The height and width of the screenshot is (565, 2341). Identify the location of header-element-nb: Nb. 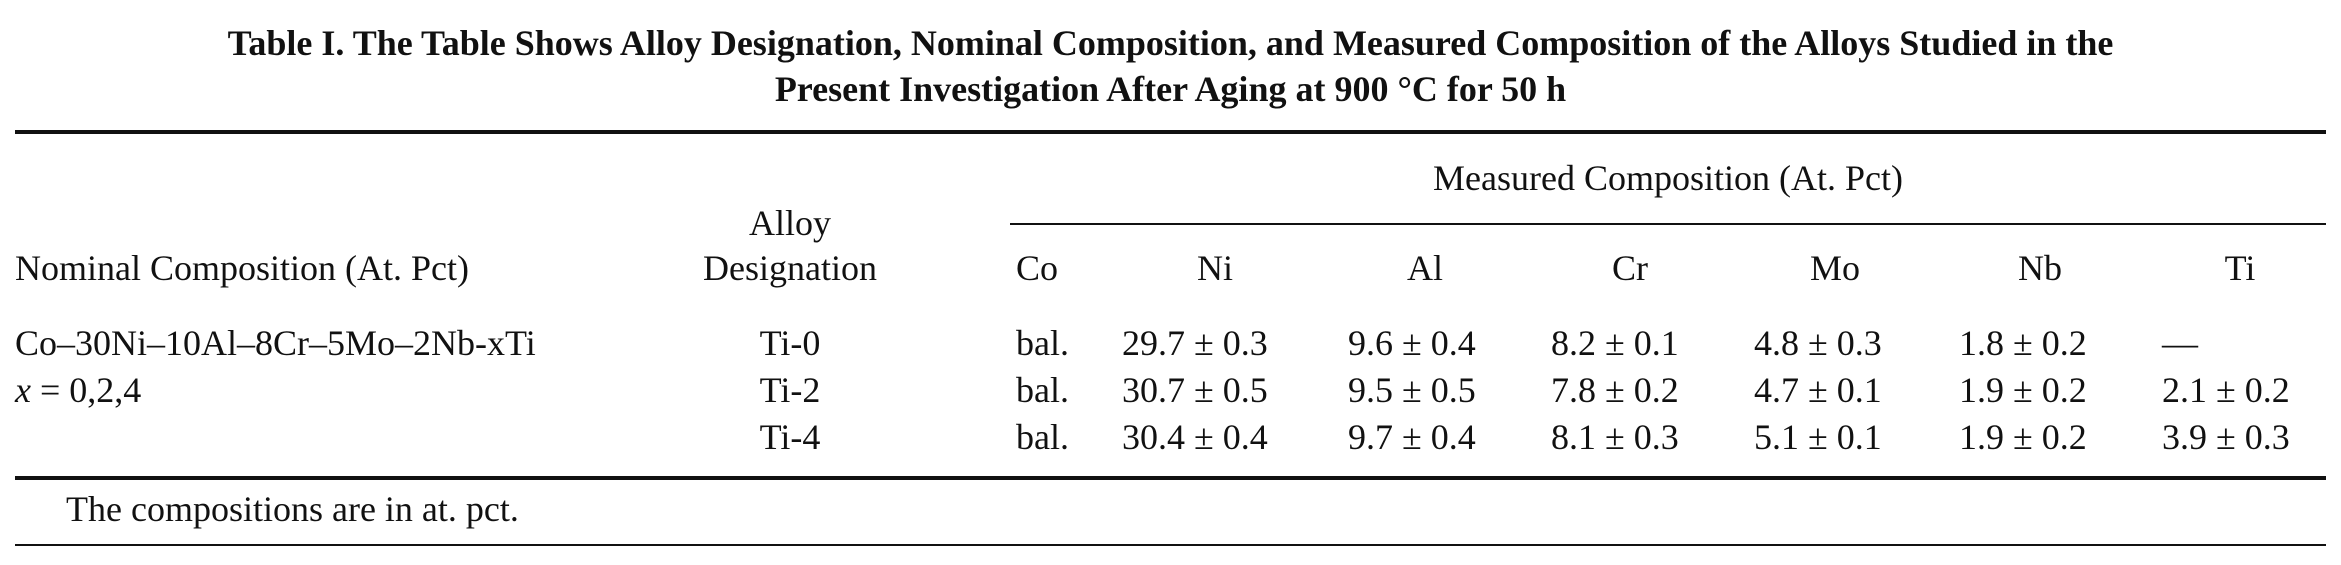
(2040, 268).